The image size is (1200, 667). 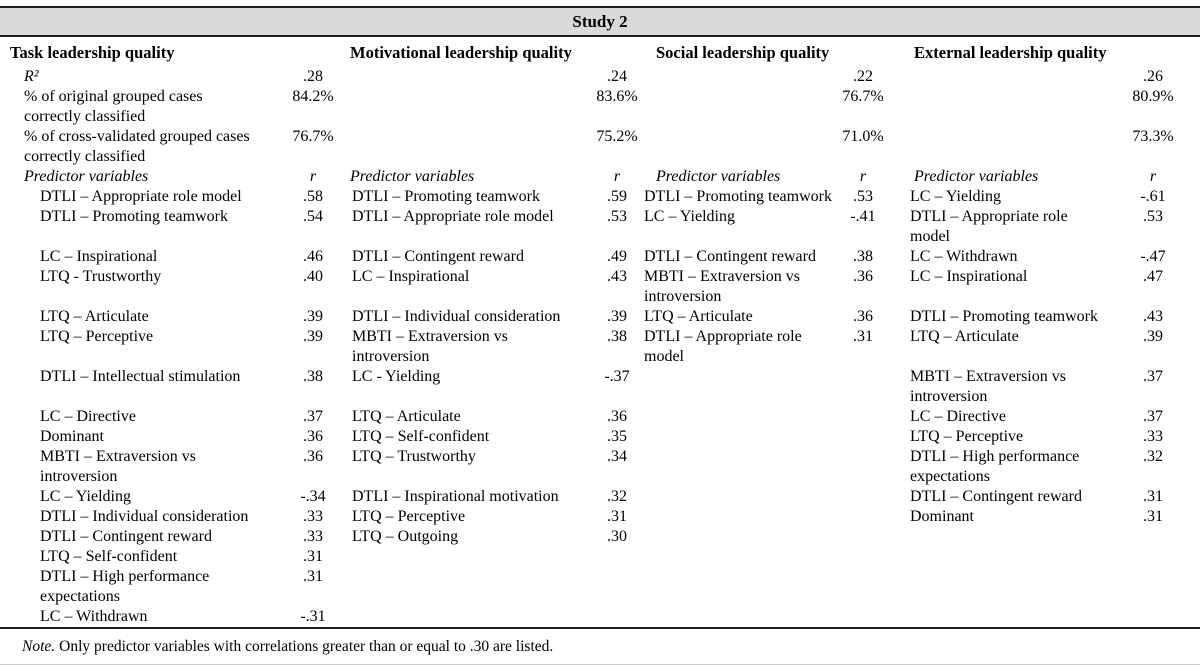 I want to click on predictor-label: LC – Withdrawn, so click(x=94, y=616).